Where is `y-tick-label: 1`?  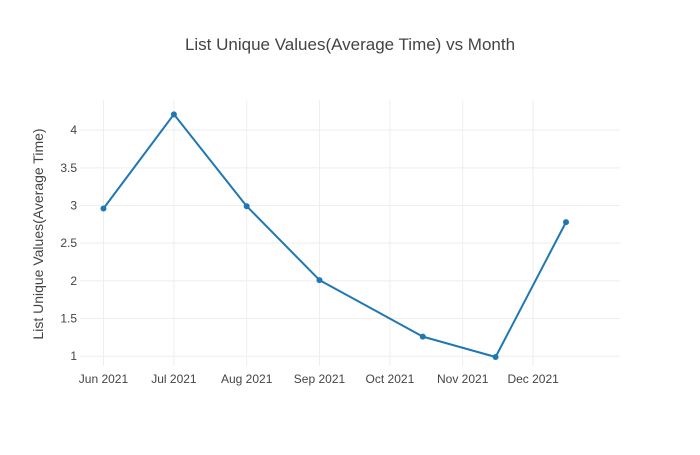 y-tick-label: 1 is located at coordinates (73, 356).